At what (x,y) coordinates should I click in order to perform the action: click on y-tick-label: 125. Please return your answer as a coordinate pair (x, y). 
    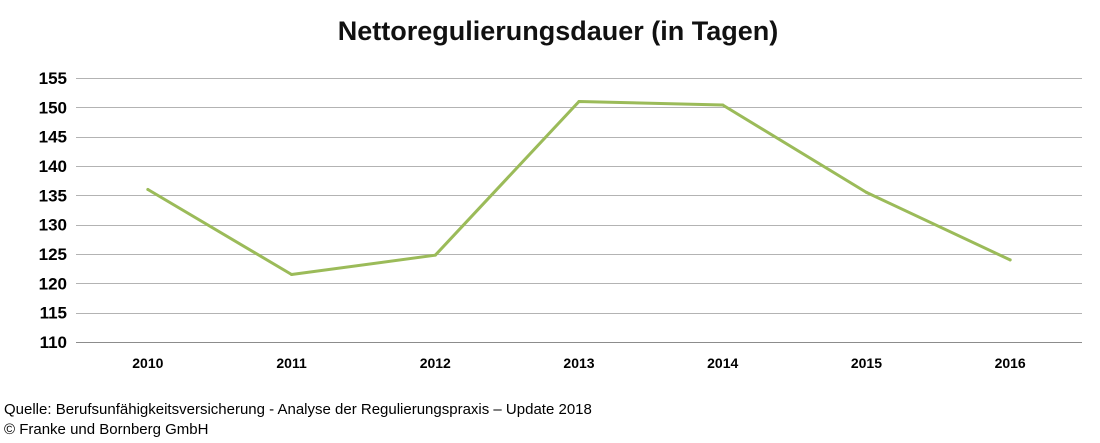
    Looking at the image, I should click on (53, 254).